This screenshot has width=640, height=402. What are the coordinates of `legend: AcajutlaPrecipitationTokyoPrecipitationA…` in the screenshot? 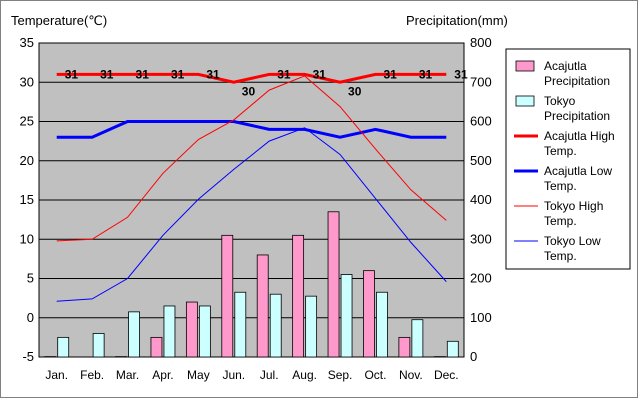 It's located at (568, 159).